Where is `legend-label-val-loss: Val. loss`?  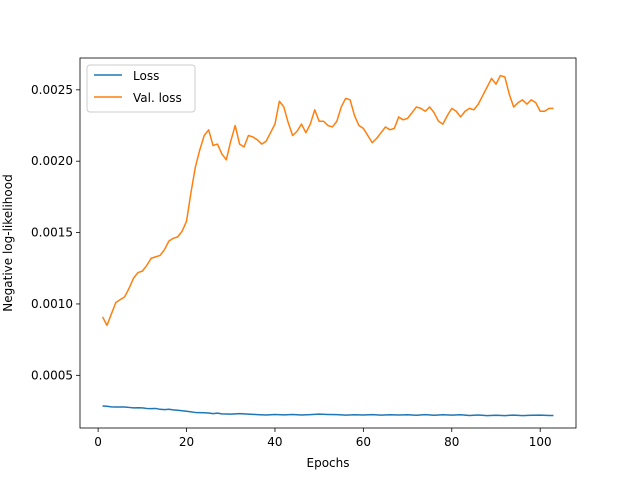 legend-label-val-loss: Val. loss is located at coordinates (157, 98).